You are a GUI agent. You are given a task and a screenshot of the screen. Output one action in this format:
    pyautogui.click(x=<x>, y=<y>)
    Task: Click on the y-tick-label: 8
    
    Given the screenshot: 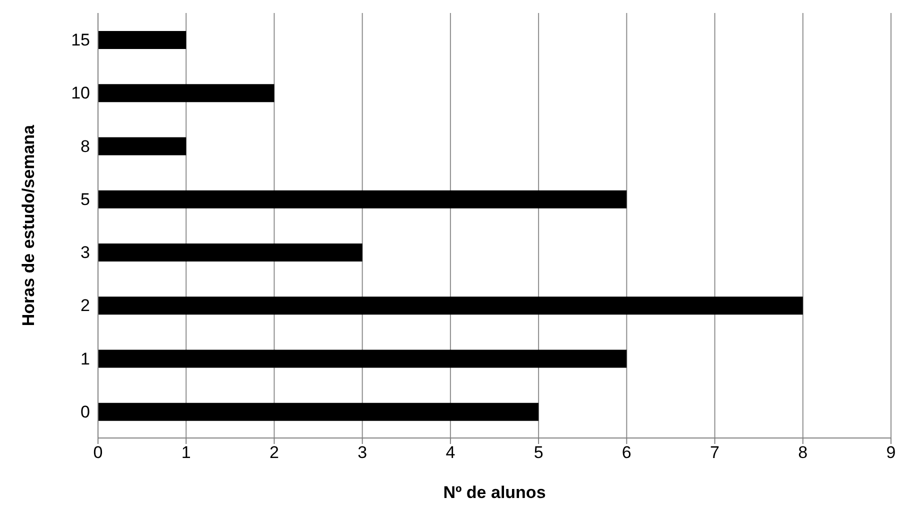 What is the action you would take?
    pyautogui.click(x=85, y=146)
    